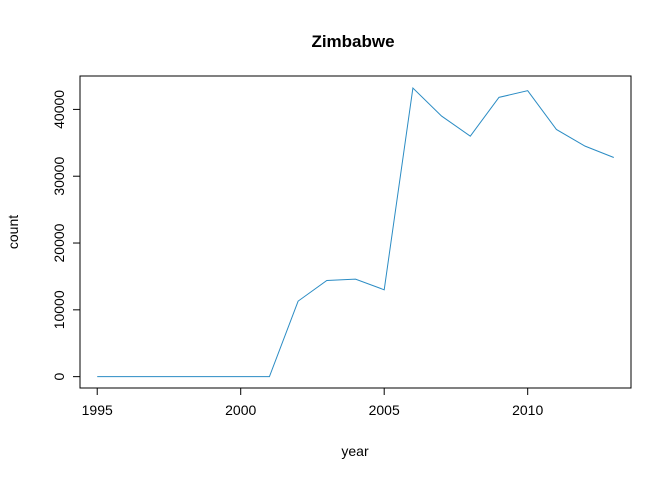 The height and width of the screenshot is (480, 672). I want to click on y-tick-label: 30000, so click(59, 176).